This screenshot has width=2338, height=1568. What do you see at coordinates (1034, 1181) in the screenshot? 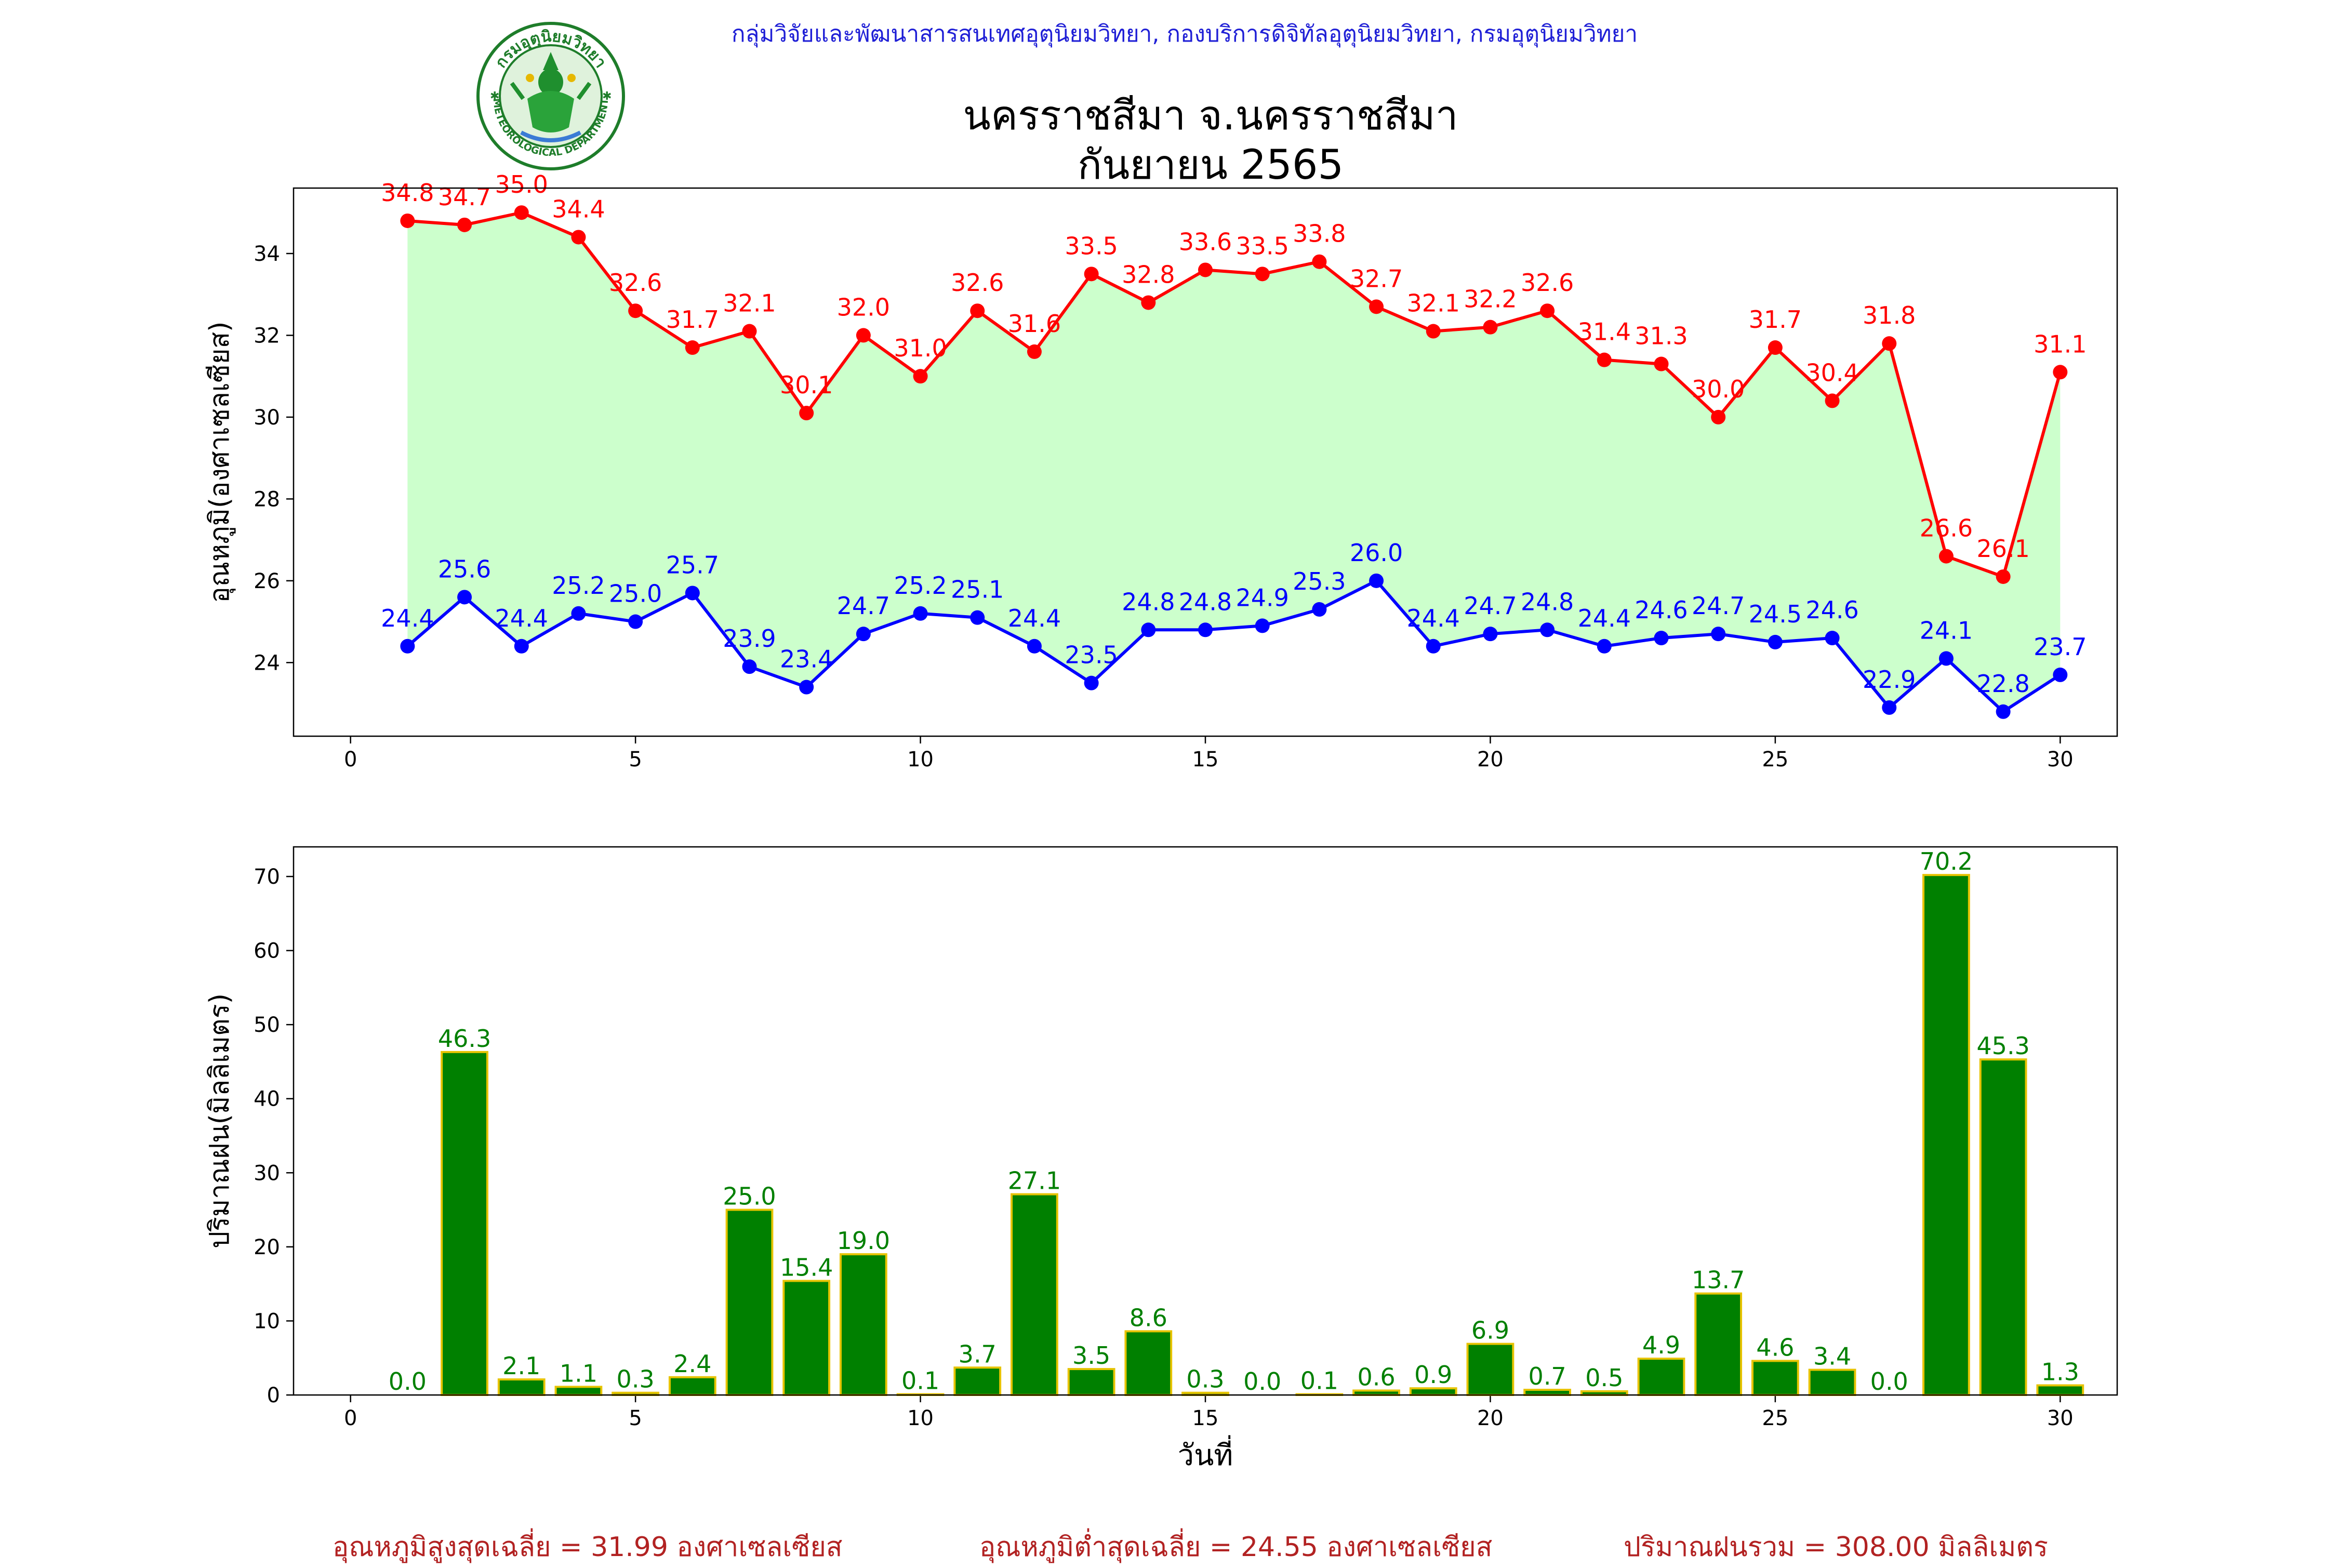
I see `rain-data-label: 27.1` at bounding box center [1034, 1181].